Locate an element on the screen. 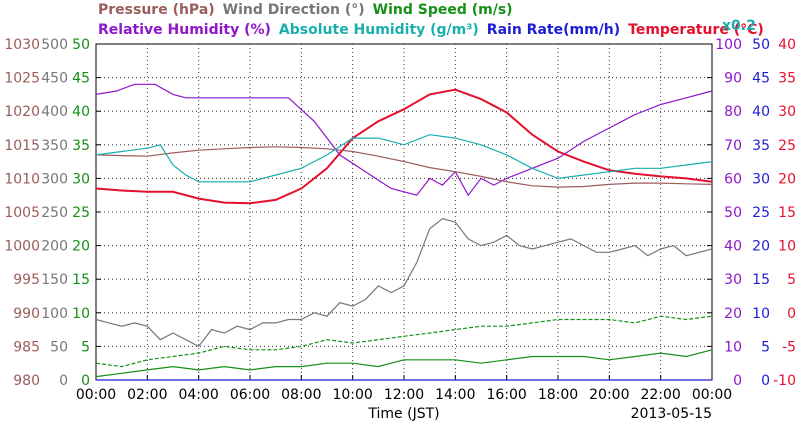 The width and height of the screenshot is (800, 434). temperature-tick-label: 30 is located at coordinates (787, 112).